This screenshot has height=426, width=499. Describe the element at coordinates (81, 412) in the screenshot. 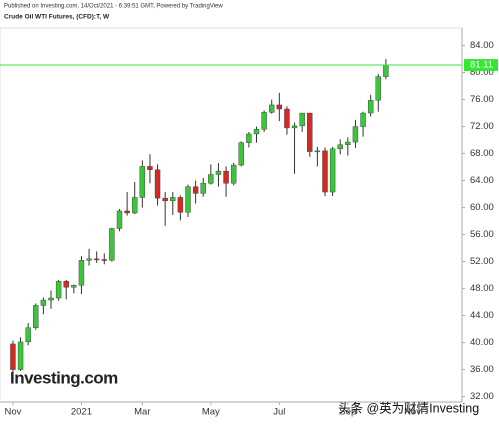

I see `x-tick-label: 2021` at that location.